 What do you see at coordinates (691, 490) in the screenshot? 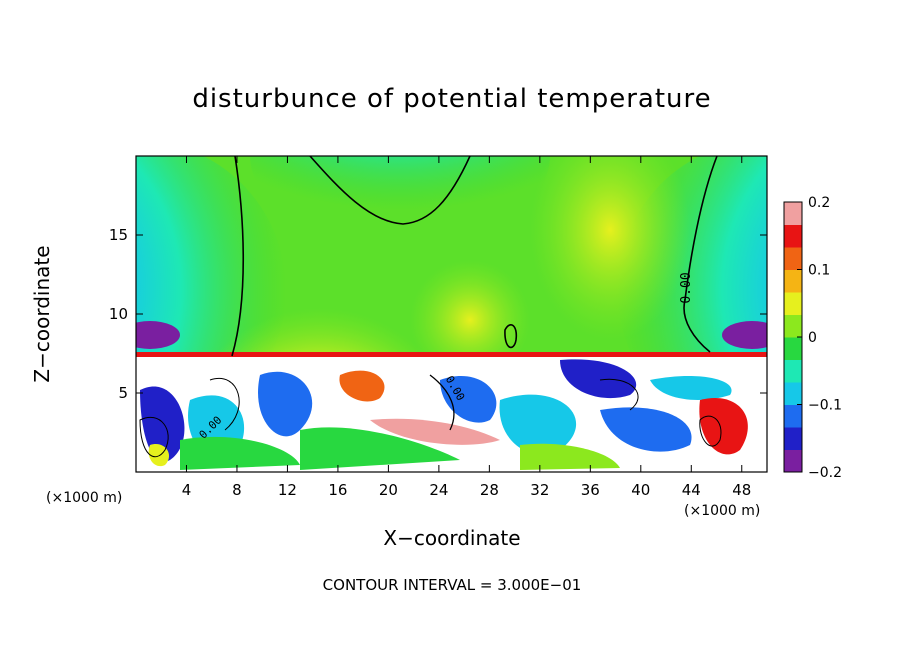
I see `x-tick-label: 44` at bounding box center [691, 490].